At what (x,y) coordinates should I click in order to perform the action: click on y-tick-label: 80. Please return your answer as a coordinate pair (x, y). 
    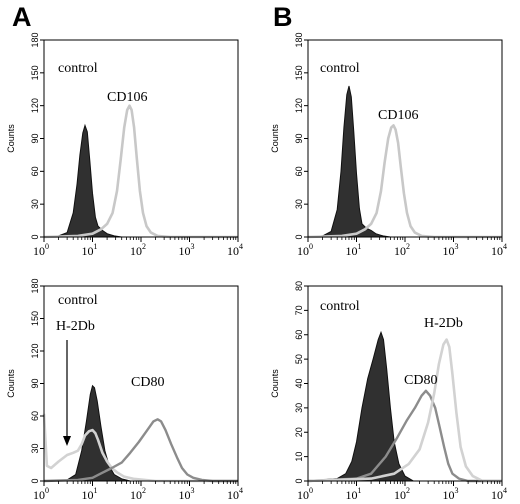
    Looking at the image, I should click on (299, 286).